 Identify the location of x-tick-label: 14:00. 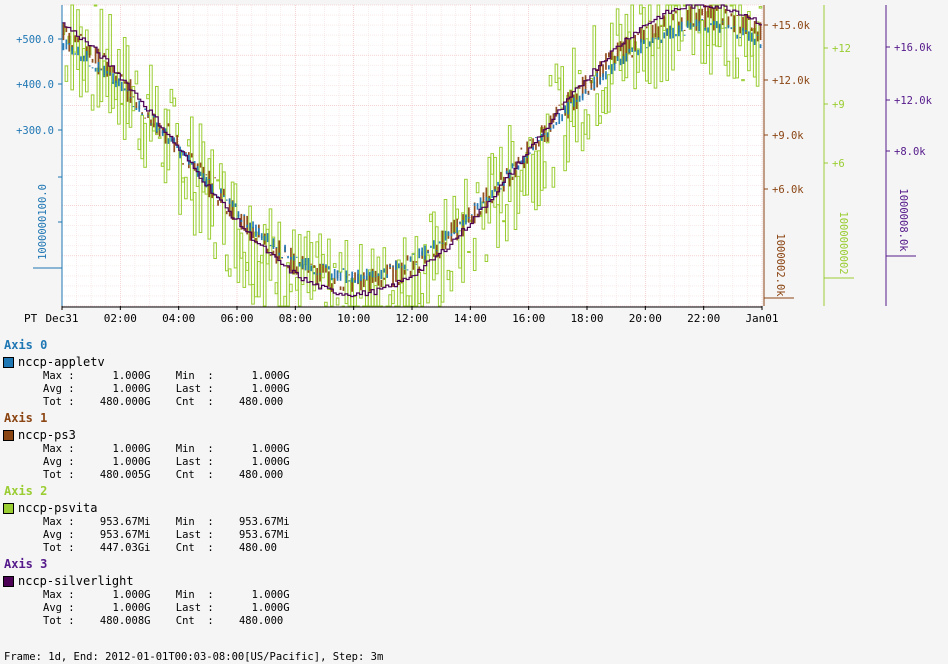
(470, 318).